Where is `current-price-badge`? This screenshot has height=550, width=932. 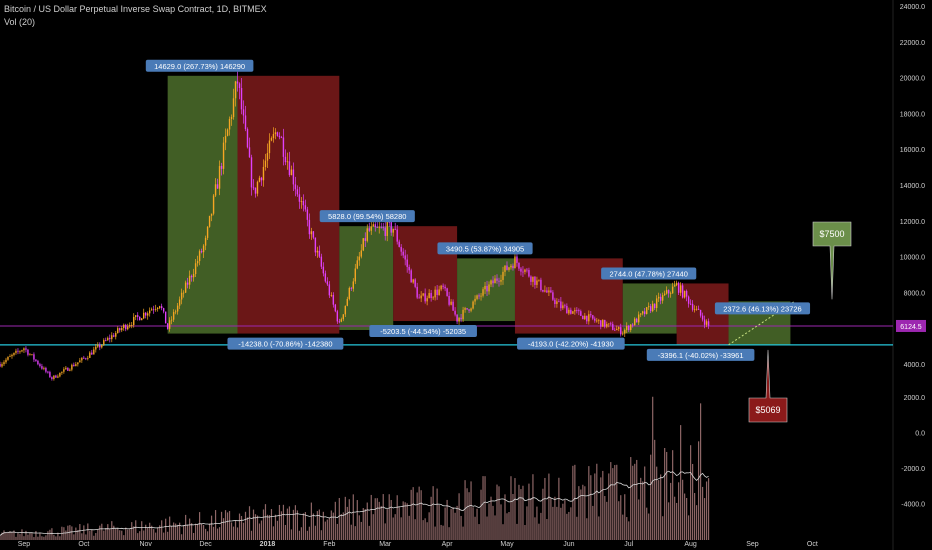 current-price-badge is located at coordinates (911, 325).